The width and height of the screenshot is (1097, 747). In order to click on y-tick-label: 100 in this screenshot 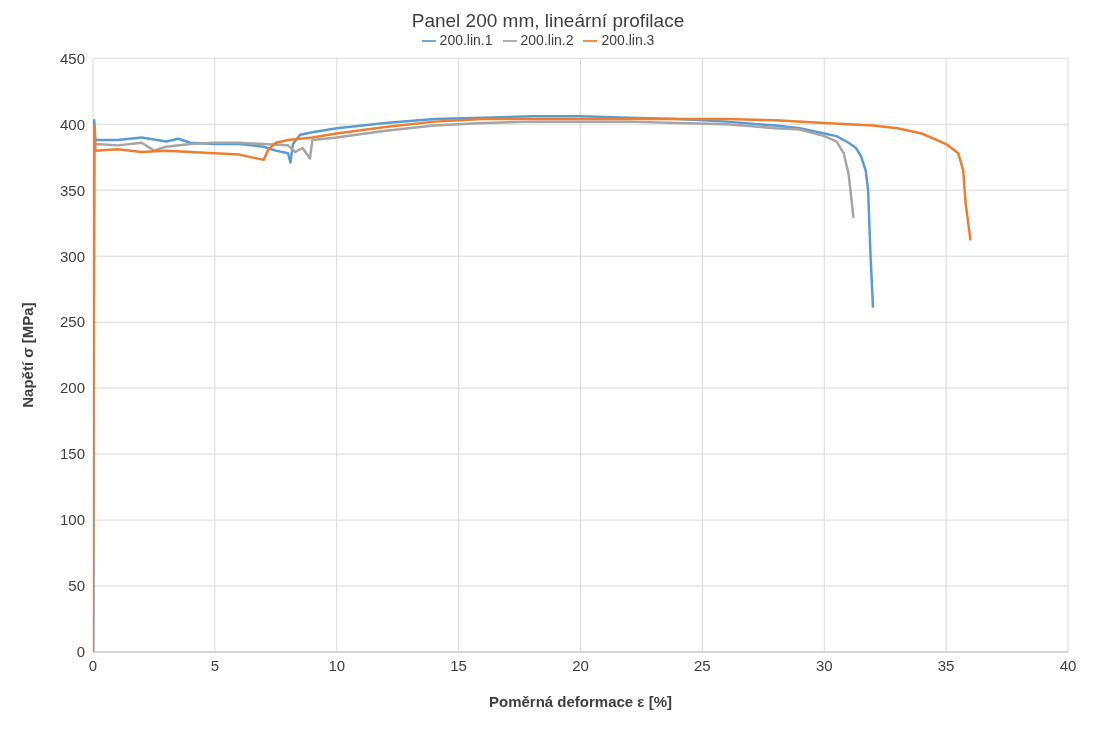, I will do `click(72, 520)`.